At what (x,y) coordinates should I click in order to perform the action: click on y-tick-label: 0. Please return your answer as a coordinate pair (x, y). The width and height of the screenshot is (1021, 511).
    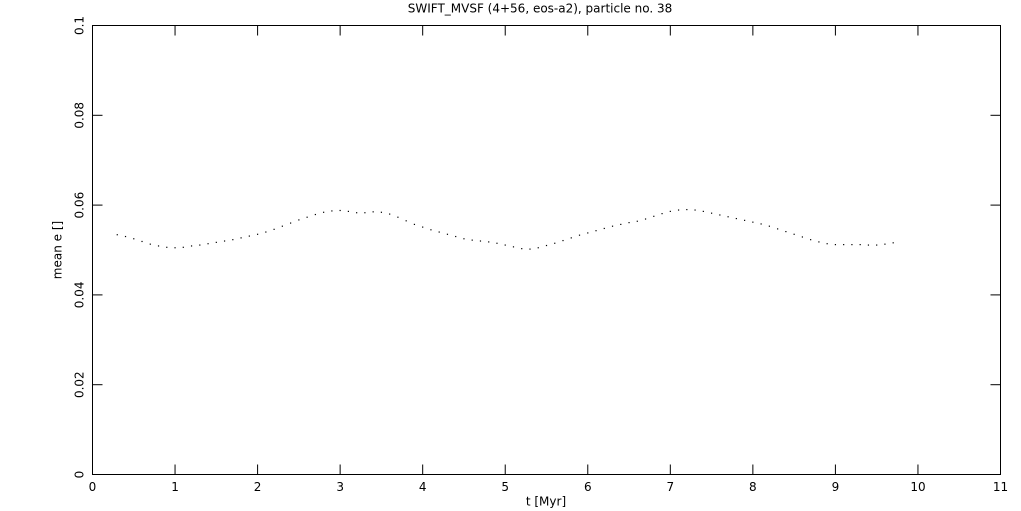
    Looking at the image, I should click on (80, 475).